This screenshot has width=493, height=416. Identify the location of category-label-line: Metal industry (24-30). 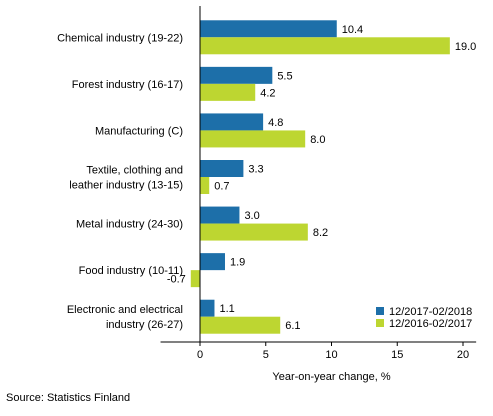
(129, 225).